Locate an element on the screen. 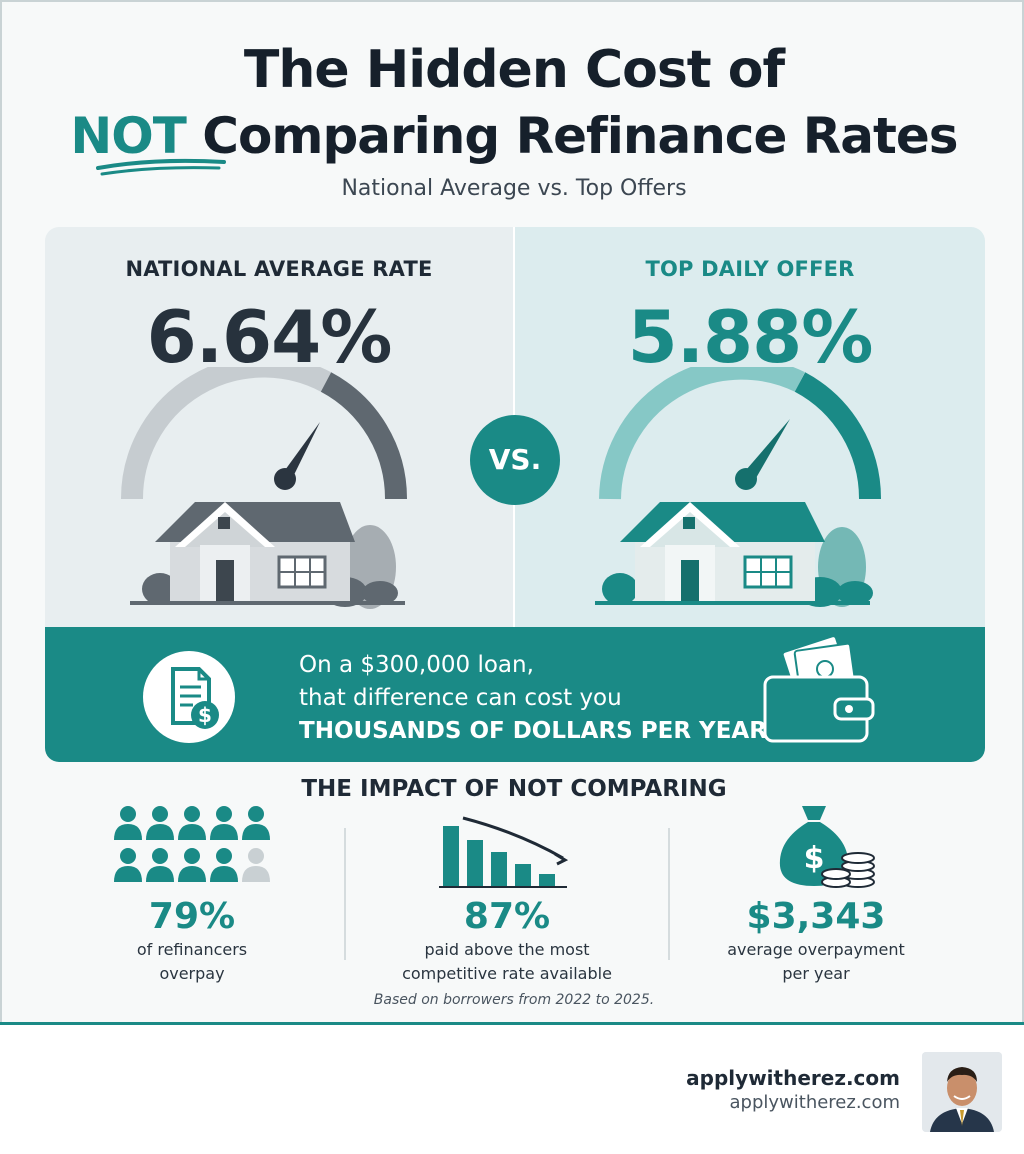 The width and height of the screenshot is (1024, 1154). banner-line-2: that difference can cost you is located at coordinates (460, 698).